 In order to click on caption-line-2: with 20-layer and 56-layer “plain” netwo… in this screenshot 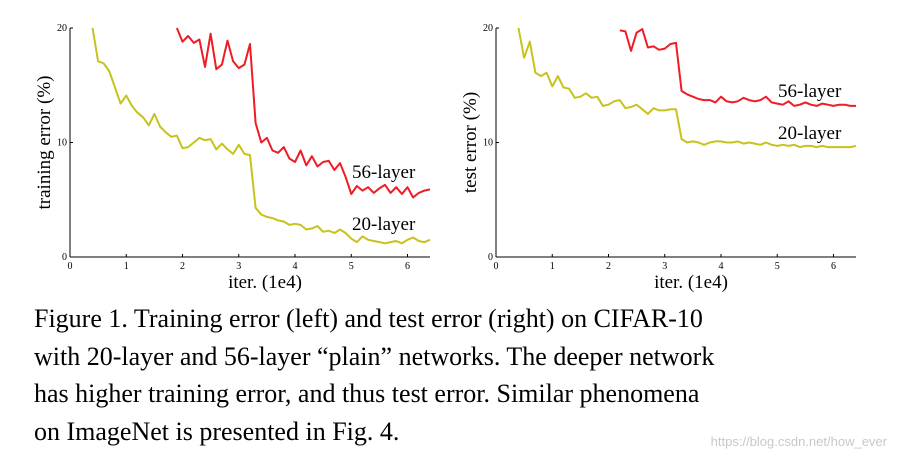, I will do `click(374, 356)`.